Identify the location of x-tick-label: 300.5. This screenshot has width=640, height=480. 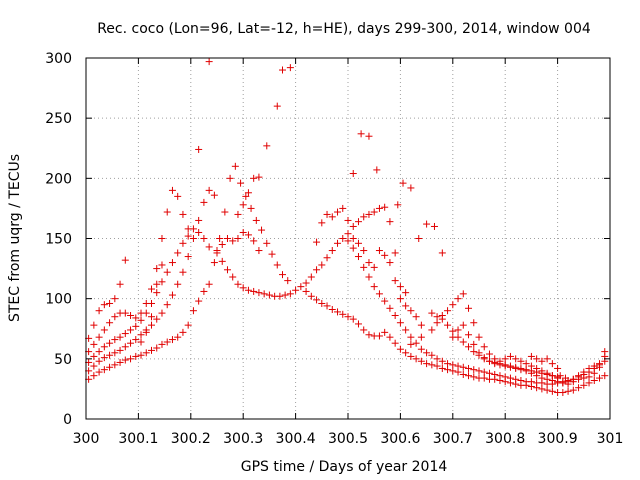
(348, 439).